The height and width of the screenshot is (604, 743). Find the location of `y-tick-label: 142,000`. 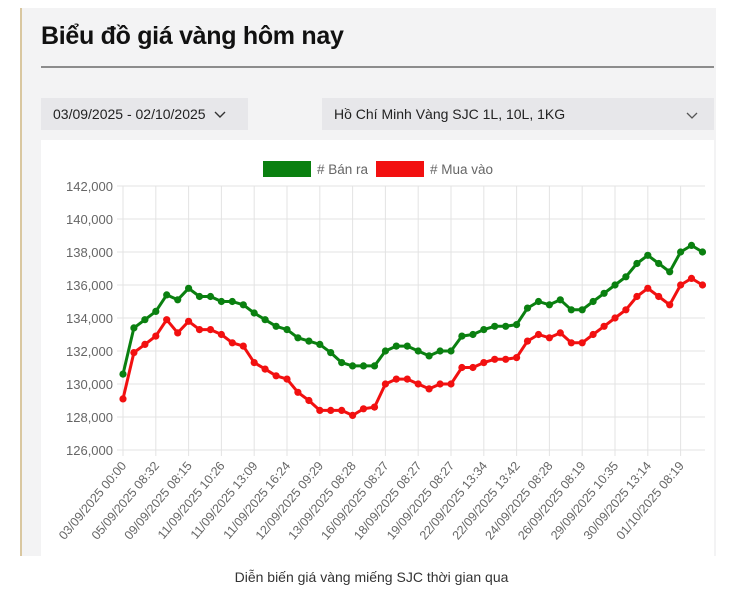

y-tick-label: 142,000 is located at coordinates (89, 186).